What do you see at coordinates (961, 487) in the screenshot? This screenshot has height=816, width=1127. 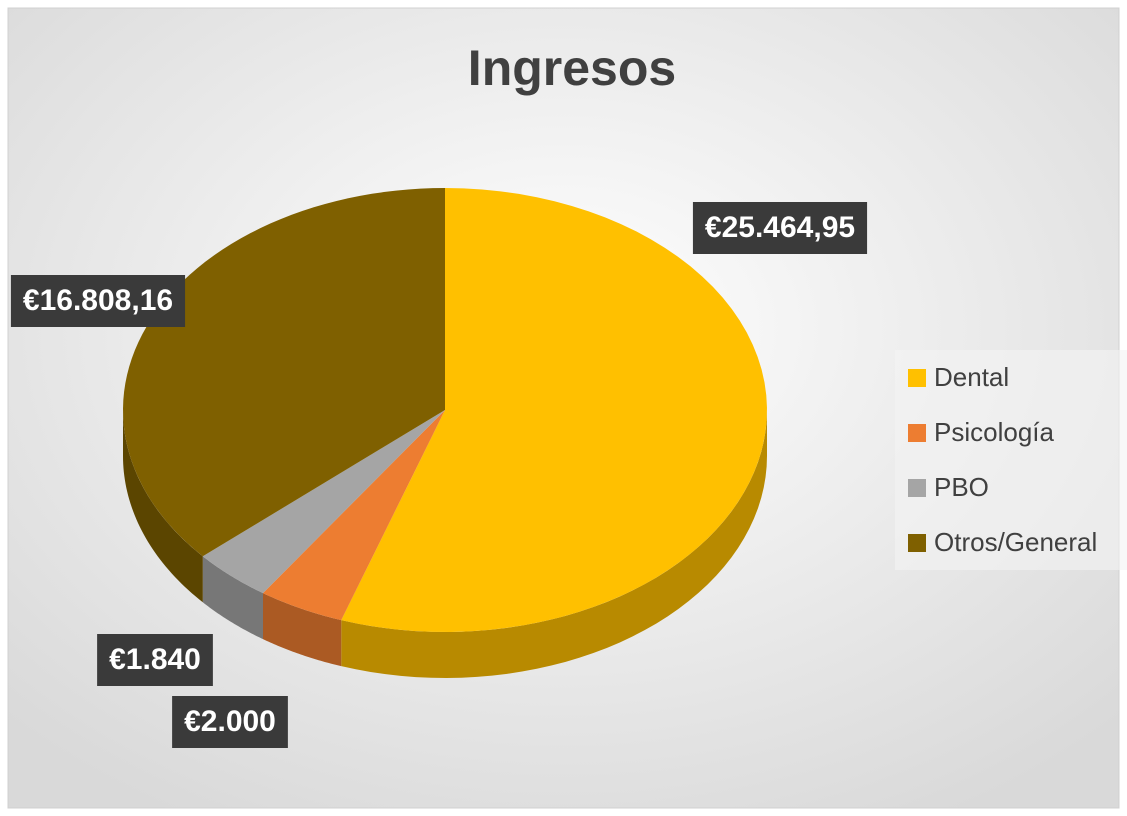 I see `legend-label: PBO` at bounding box center [961, 487].